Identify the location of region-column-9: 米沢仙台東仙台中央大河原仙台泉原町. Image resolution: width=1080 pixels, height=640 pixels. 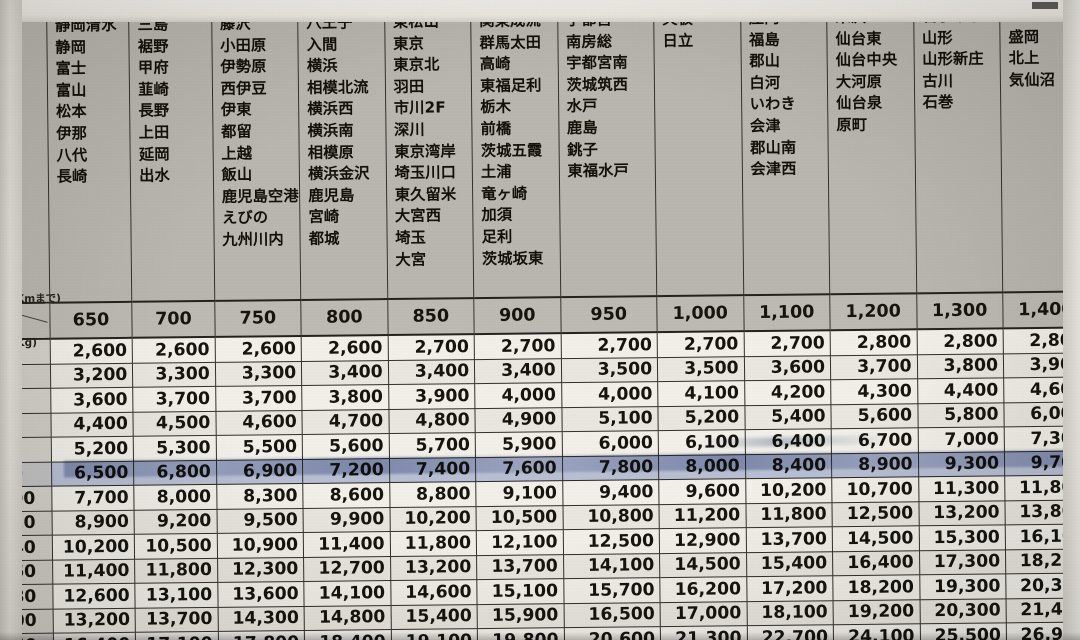
(871, 147).